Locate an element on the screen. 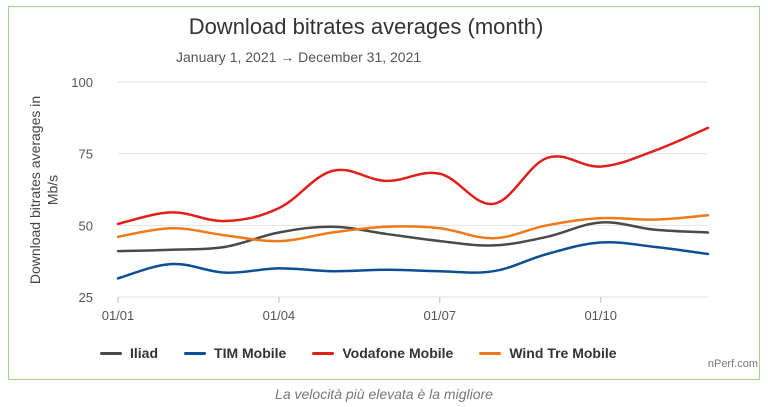  watermark: nPerf.com is located at coordinates (732, 364).